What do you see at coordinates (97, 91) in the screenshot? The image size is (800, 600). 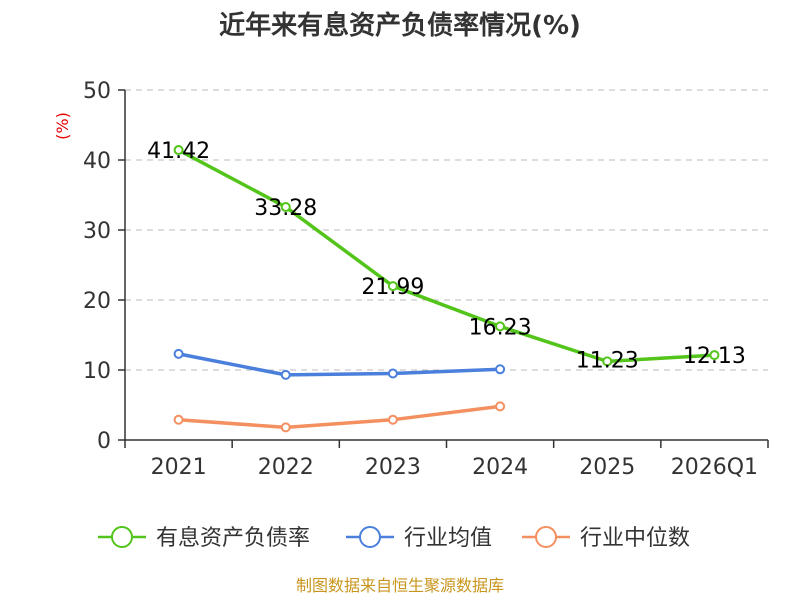 I see `y-tick-label-50: 50` at bounding box center [97, 91].